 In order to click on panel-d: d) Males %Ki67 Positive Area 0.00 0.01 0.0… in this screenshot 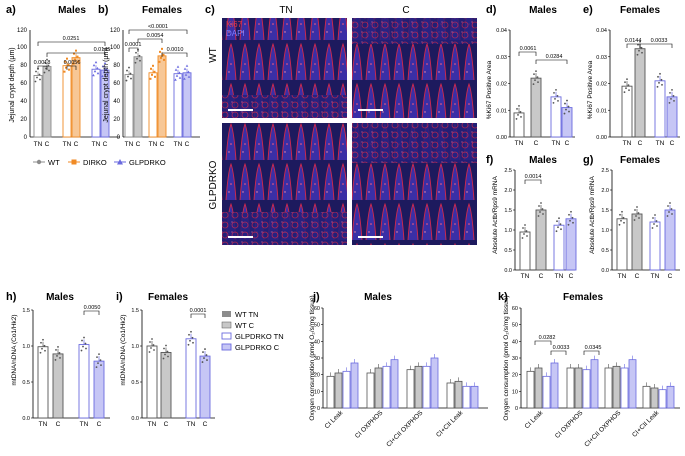, I will do `click(530, 75)`.